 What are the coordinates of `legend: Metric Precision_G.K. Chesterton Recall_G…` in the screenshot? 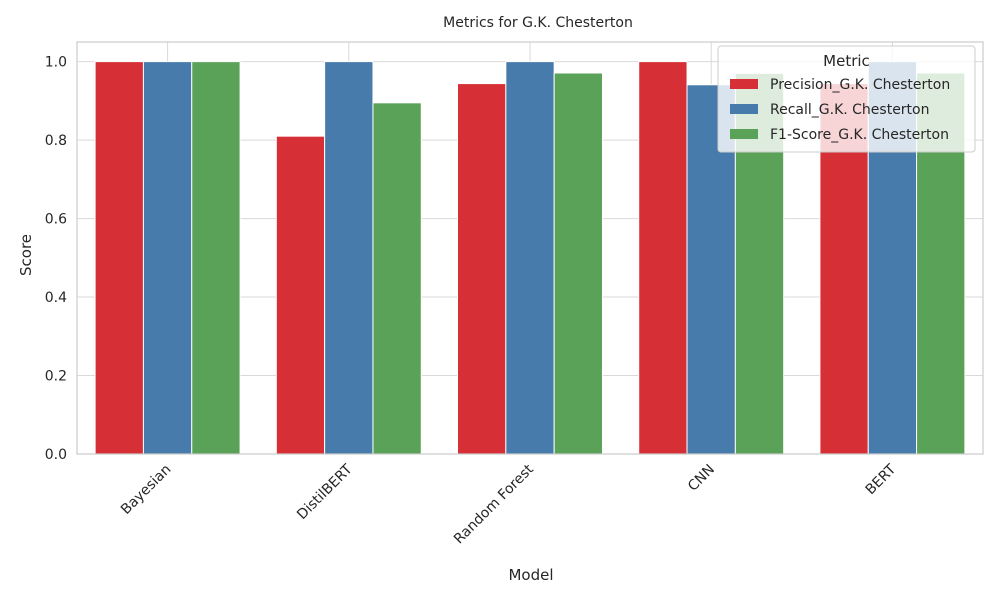 It's located at (846, 99).